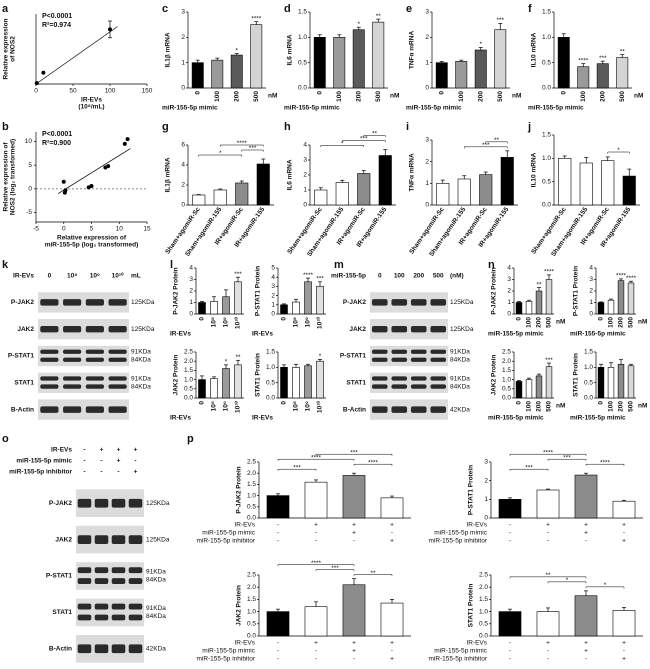  What do you see at coordinates (23, 302) in the screenshot?
I see `row-label: P-JAK2` at bounding box center [23, 302].